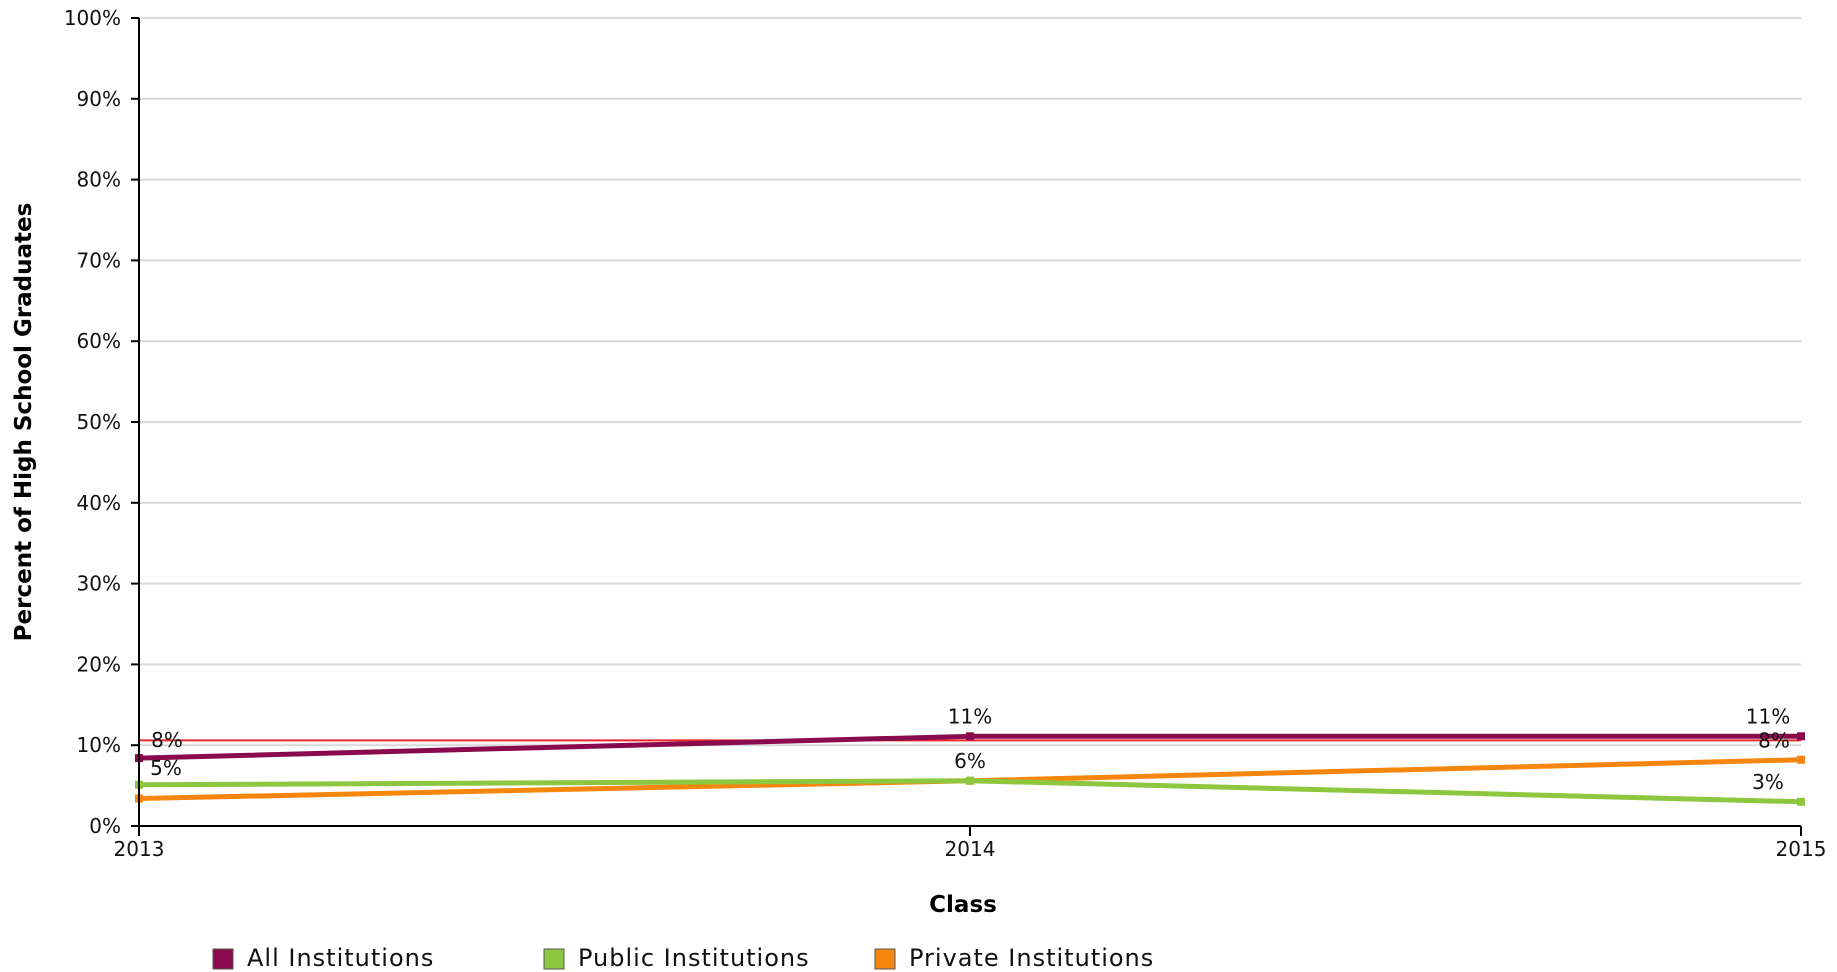 Image resolution: width=1837 pixels, height=972 pixels. Describe the element at coordinates (340, 958) in the screenshot. I see `legend-label: All Institutions` at that location.